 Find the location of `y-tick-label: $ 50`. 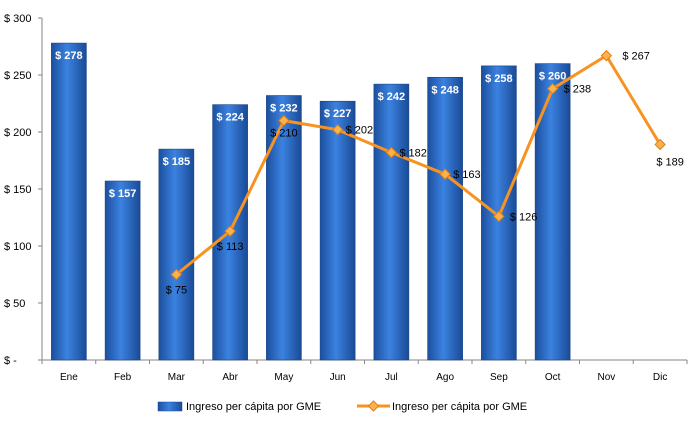

y-tick-label: $ 50 is located at coordinates (14, 304).